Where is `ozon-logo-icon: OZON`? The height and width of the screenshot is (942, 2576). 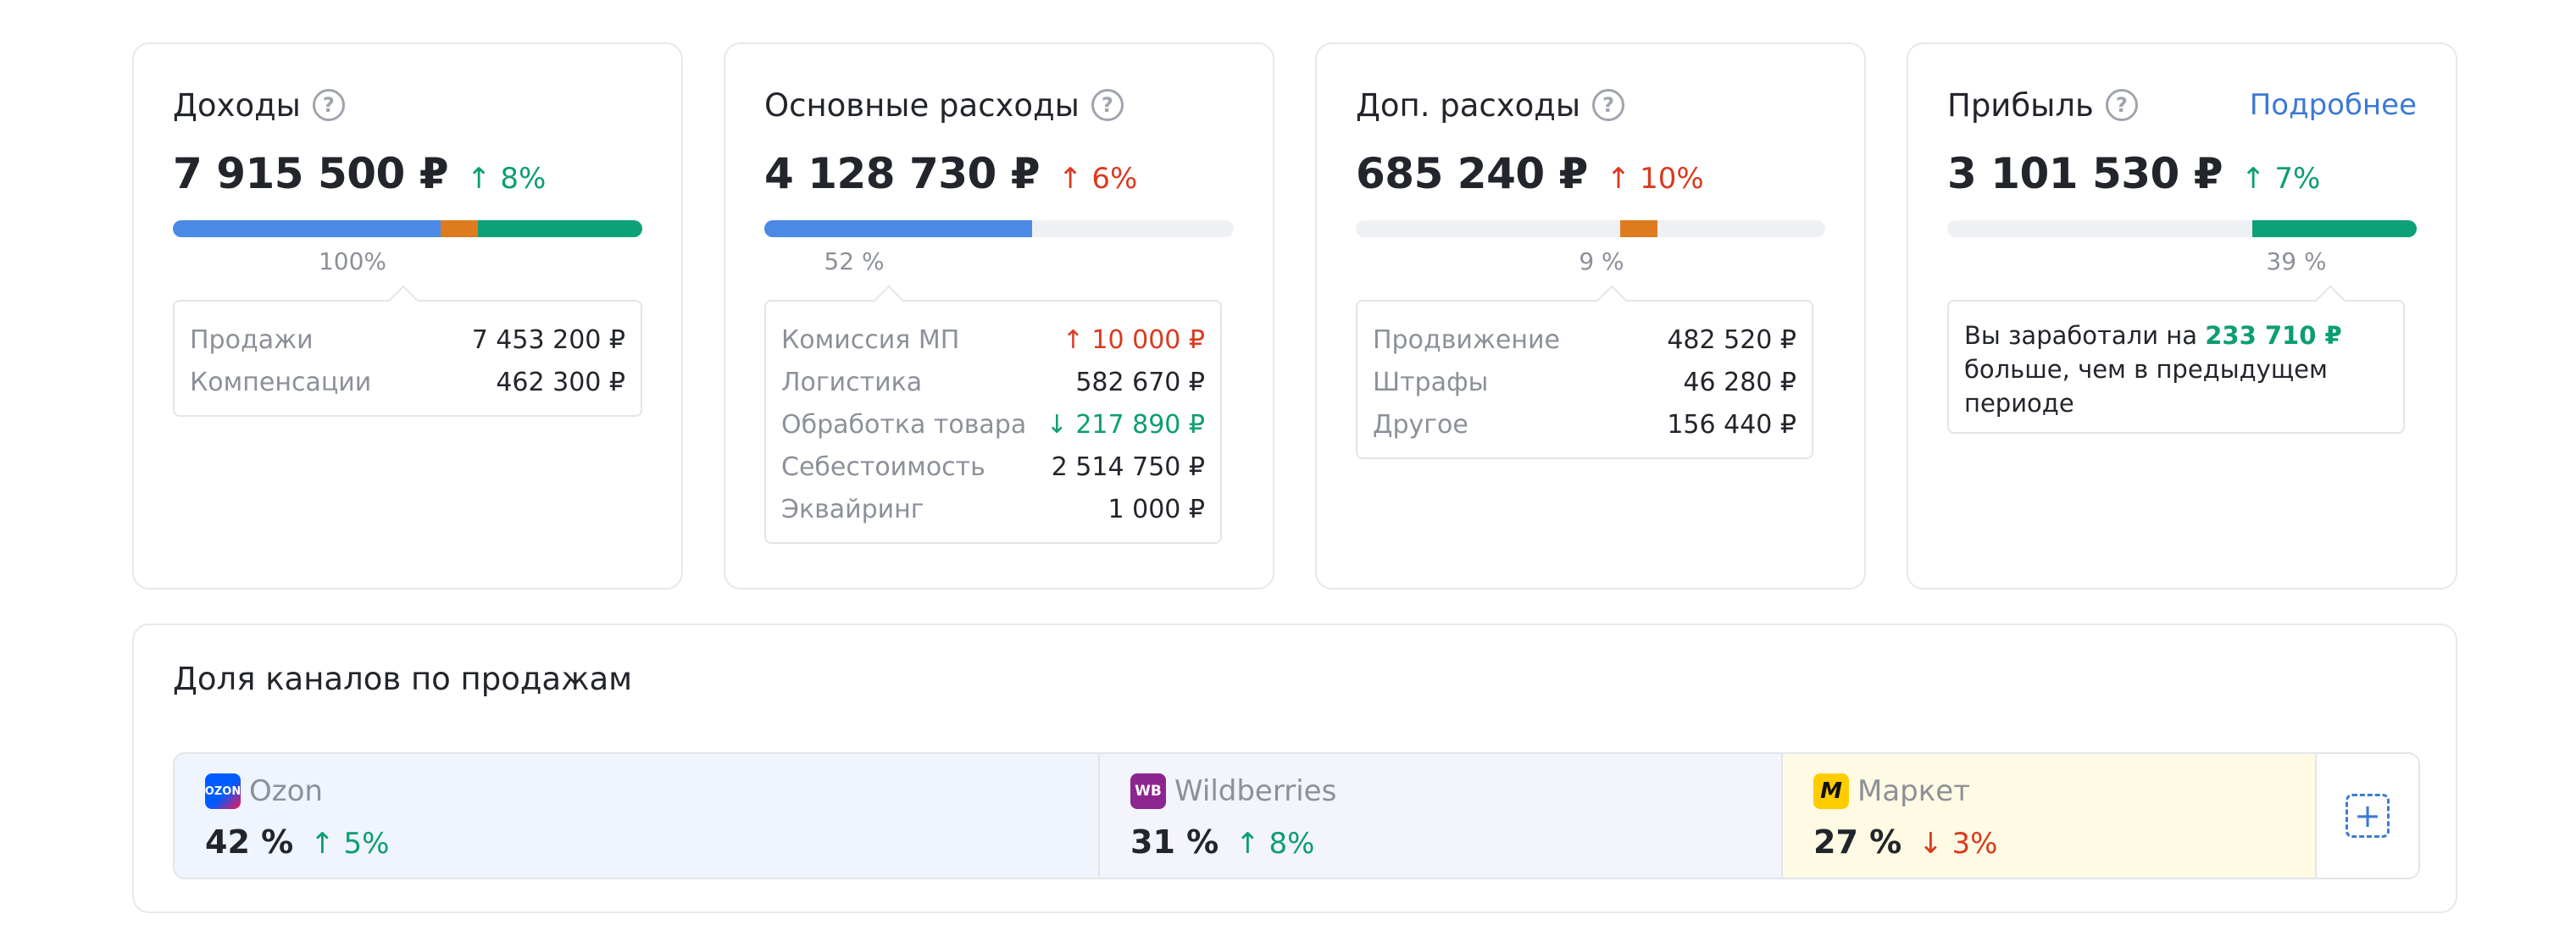 ozon-logo-icon: OZON is located at coordinates (223, 791).